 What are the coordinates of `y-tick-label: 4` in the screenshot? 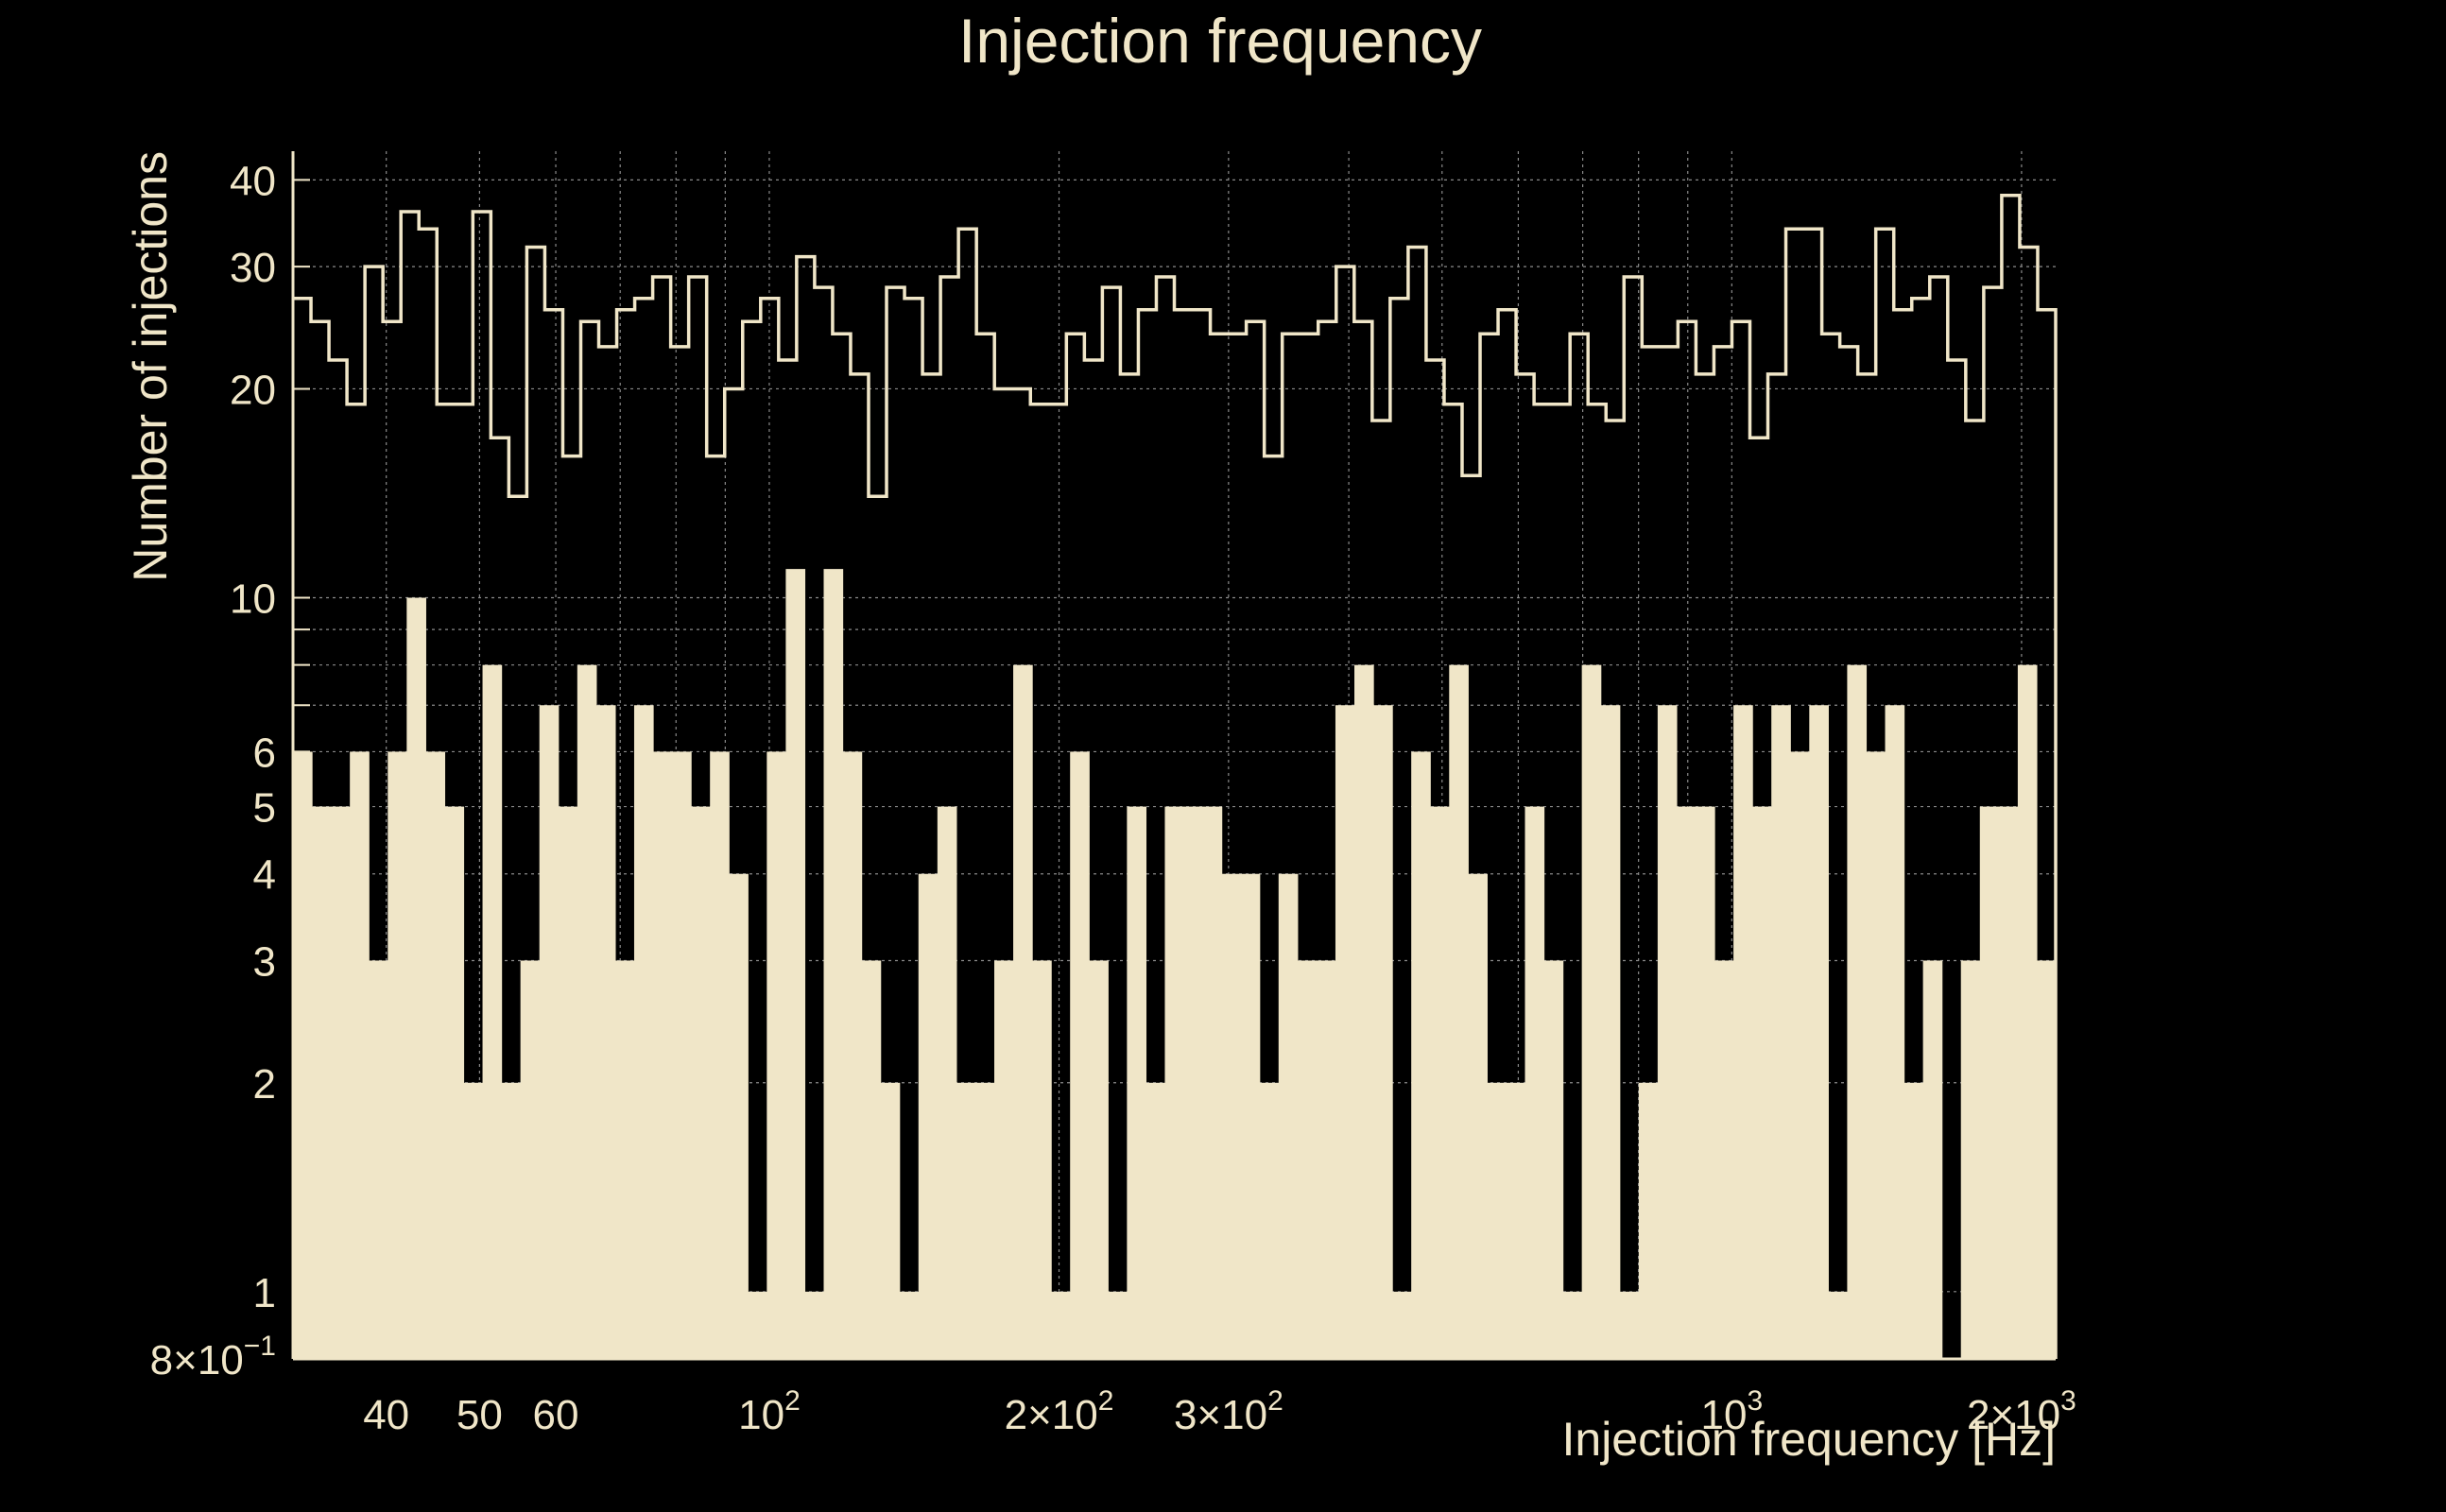 It's located at (264, 875).